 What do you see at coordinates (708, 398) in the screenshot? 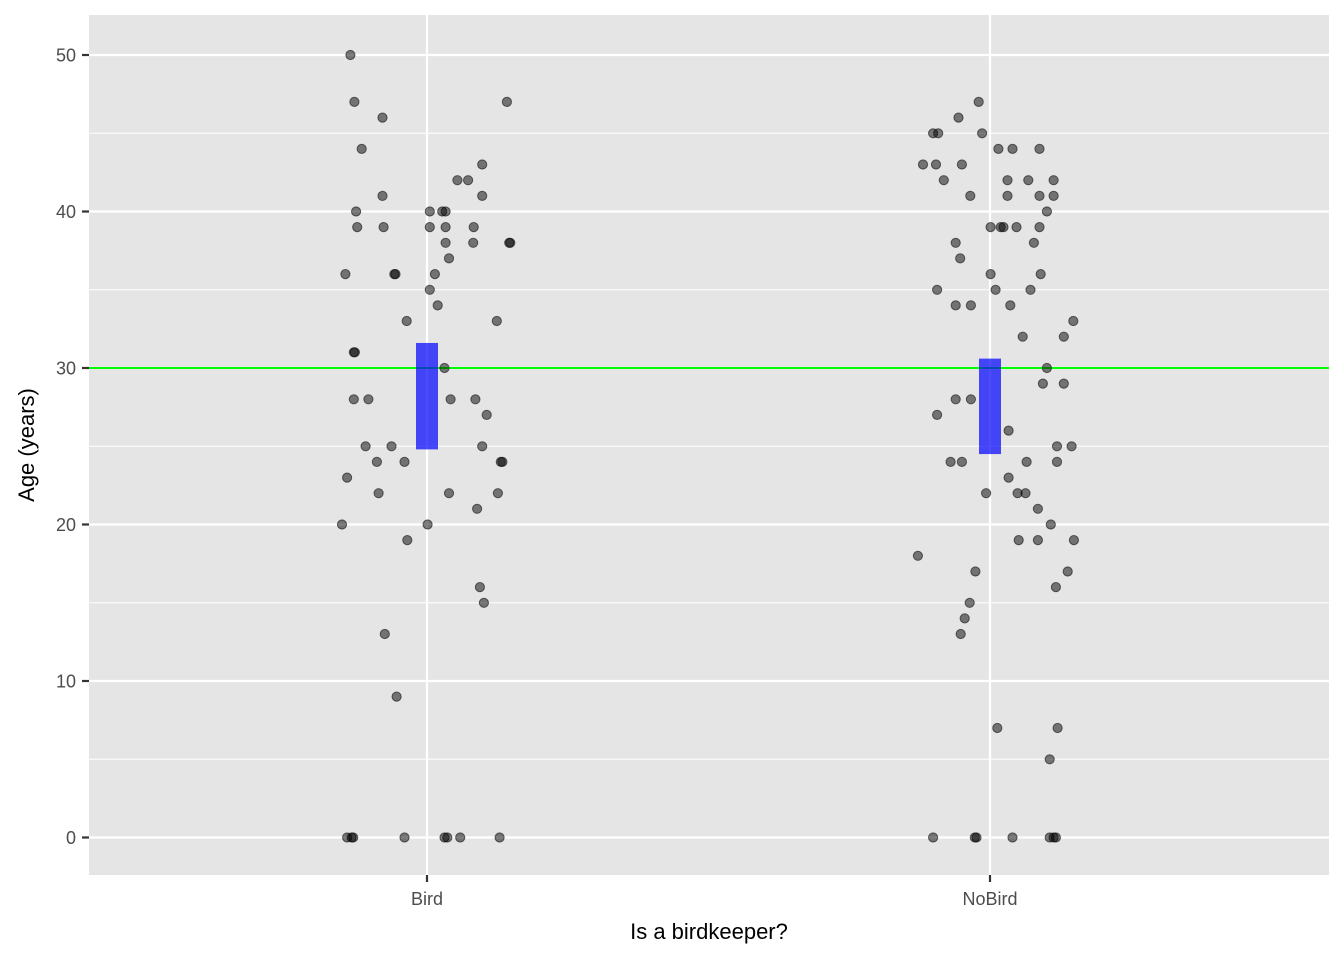
I see `mean-interval-bars` at bounding box center [708, 398].